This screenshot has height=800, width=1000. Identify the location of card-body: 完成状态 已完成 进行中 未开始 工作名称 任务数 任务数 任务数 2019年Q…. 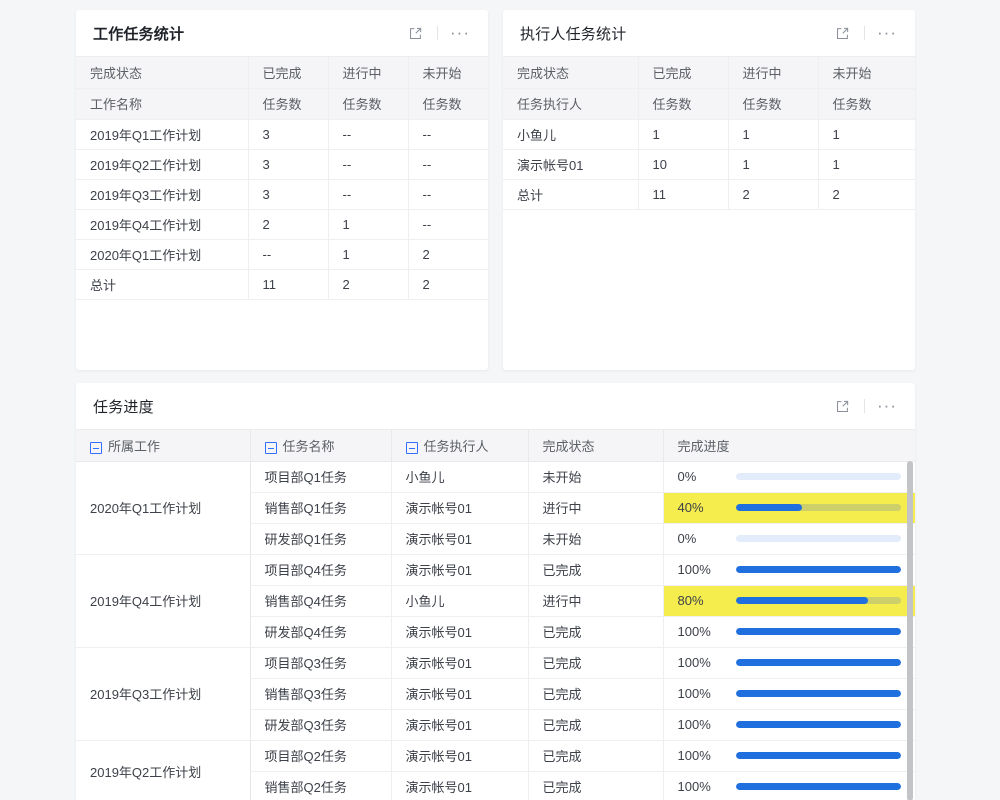
(282, 178).